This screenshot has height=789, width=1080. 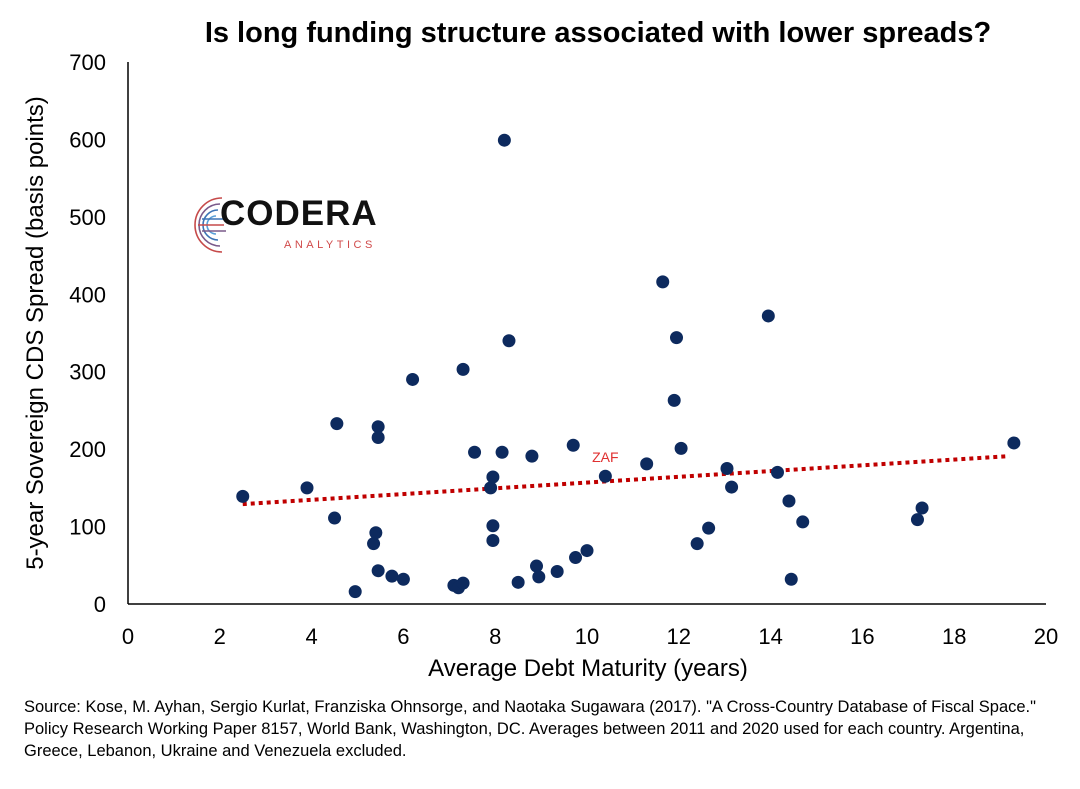 I want to click on annotations: ZAF, so click(x=605, y=457).